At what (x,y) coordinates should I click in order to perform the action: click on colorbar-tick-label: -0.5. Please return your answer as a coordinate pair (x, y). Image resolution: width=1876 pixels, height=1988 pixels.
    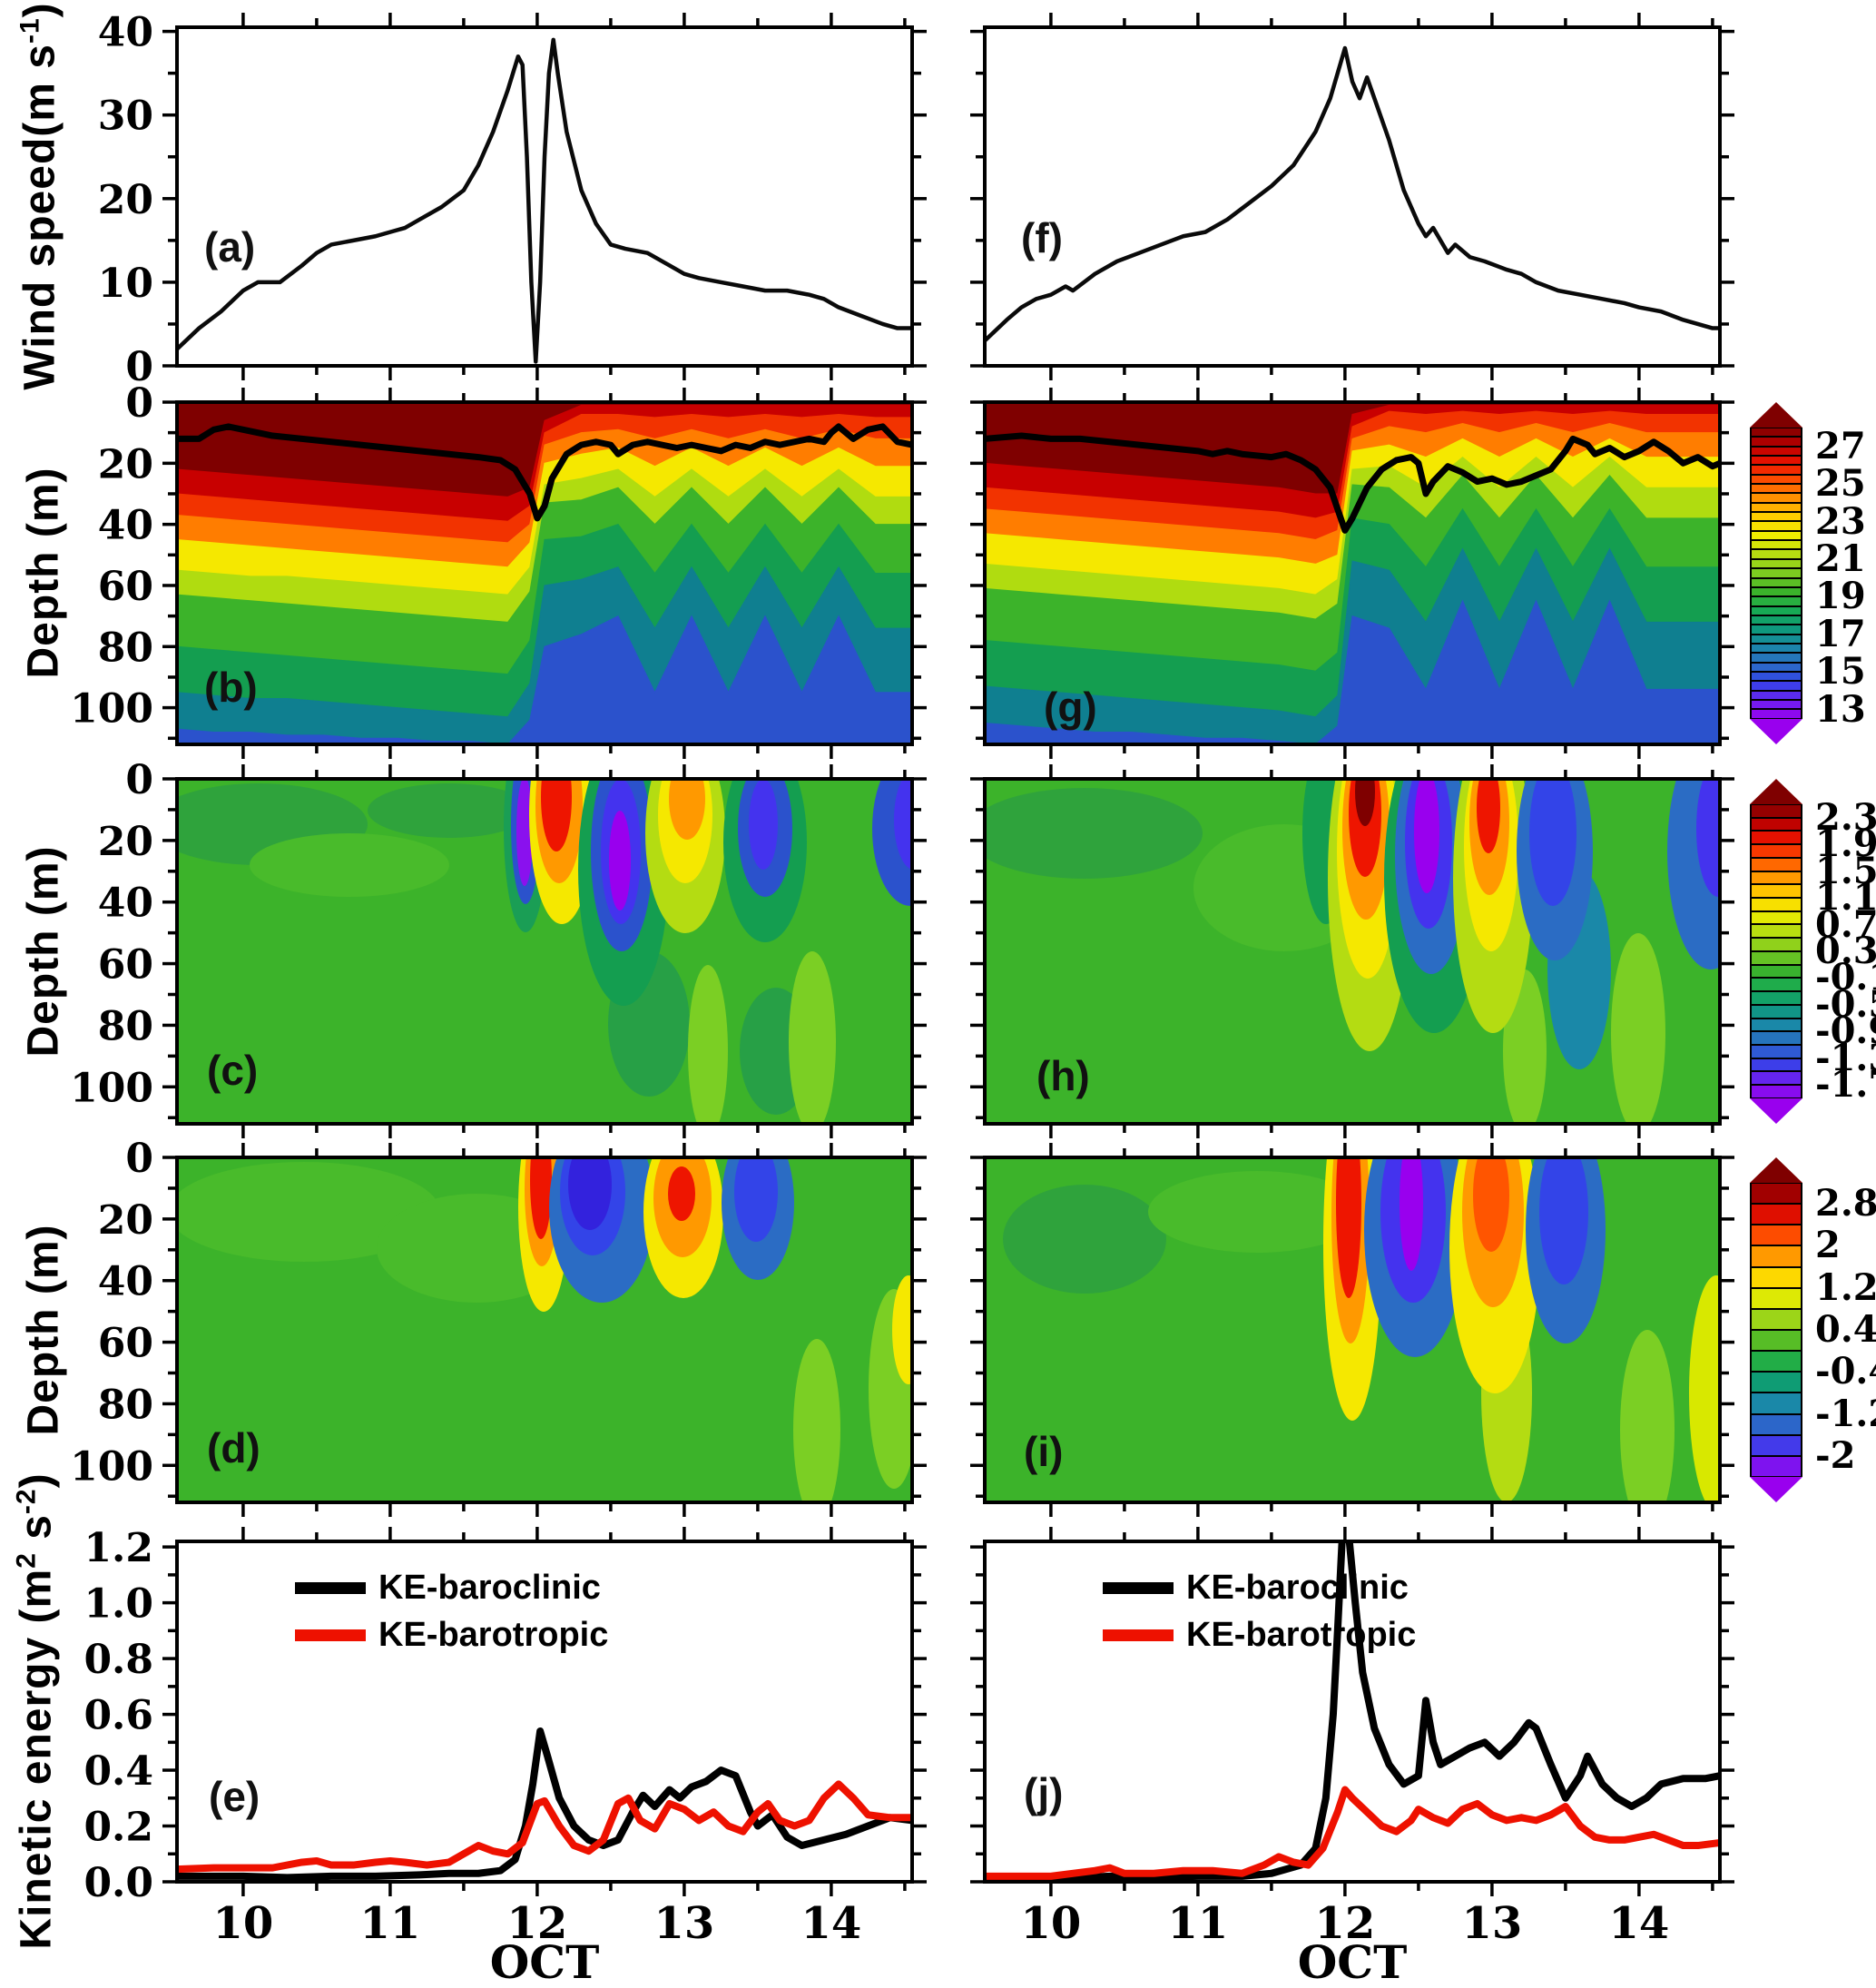
    Looking at the image, I should click on (1846, 1004).